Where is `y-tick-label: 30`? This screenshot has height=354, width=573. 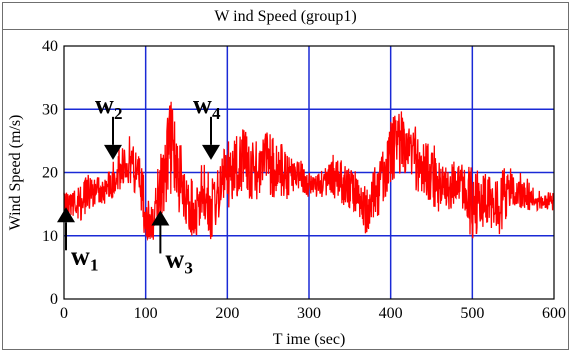 y-tick-label: 30 is located at coordinates (50, 109).